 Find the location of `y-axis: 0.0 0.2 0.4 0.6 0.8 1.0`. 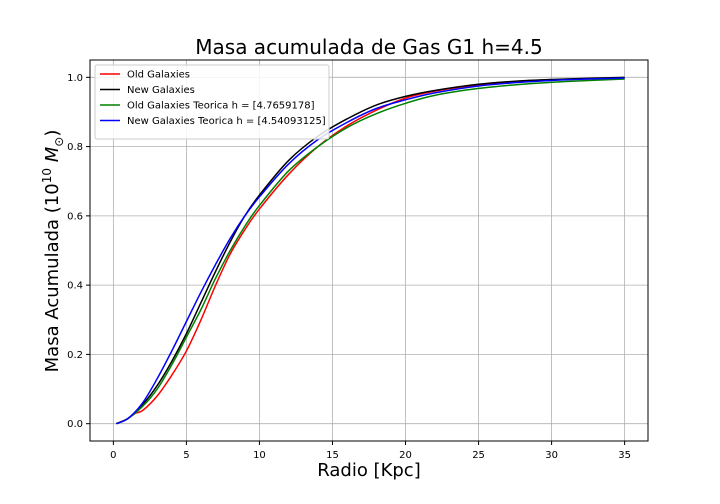

y-axis: 0.0 0.2 0.4 0.6 0.8 1.0 is located at coordinates (78, 251).